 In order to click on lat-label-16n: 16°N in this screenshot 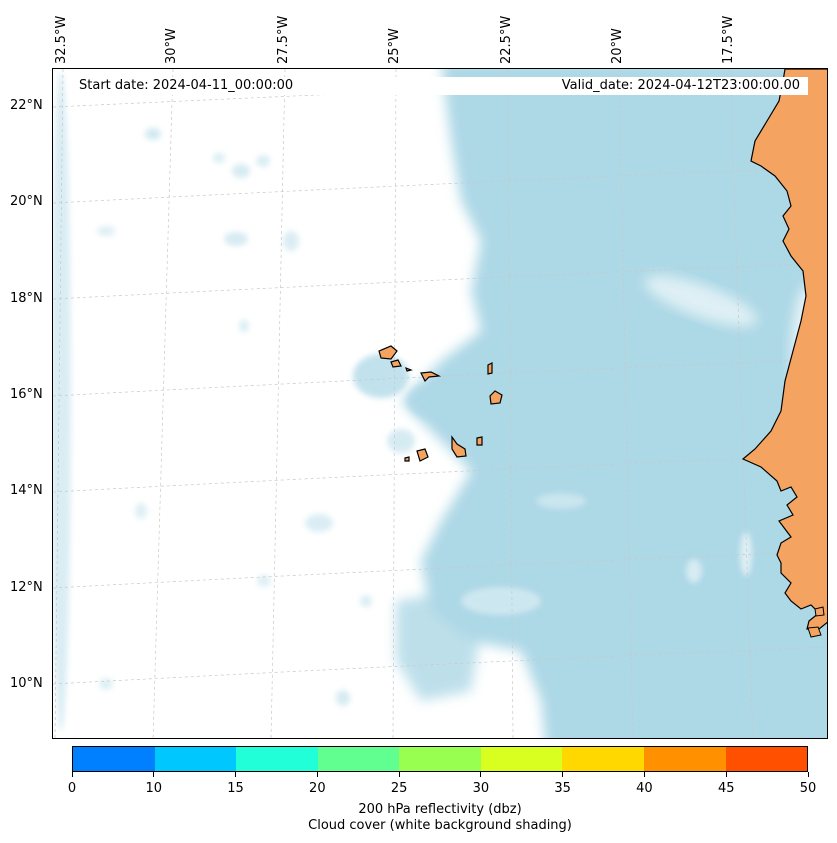, I will do `click(26, 394)`.